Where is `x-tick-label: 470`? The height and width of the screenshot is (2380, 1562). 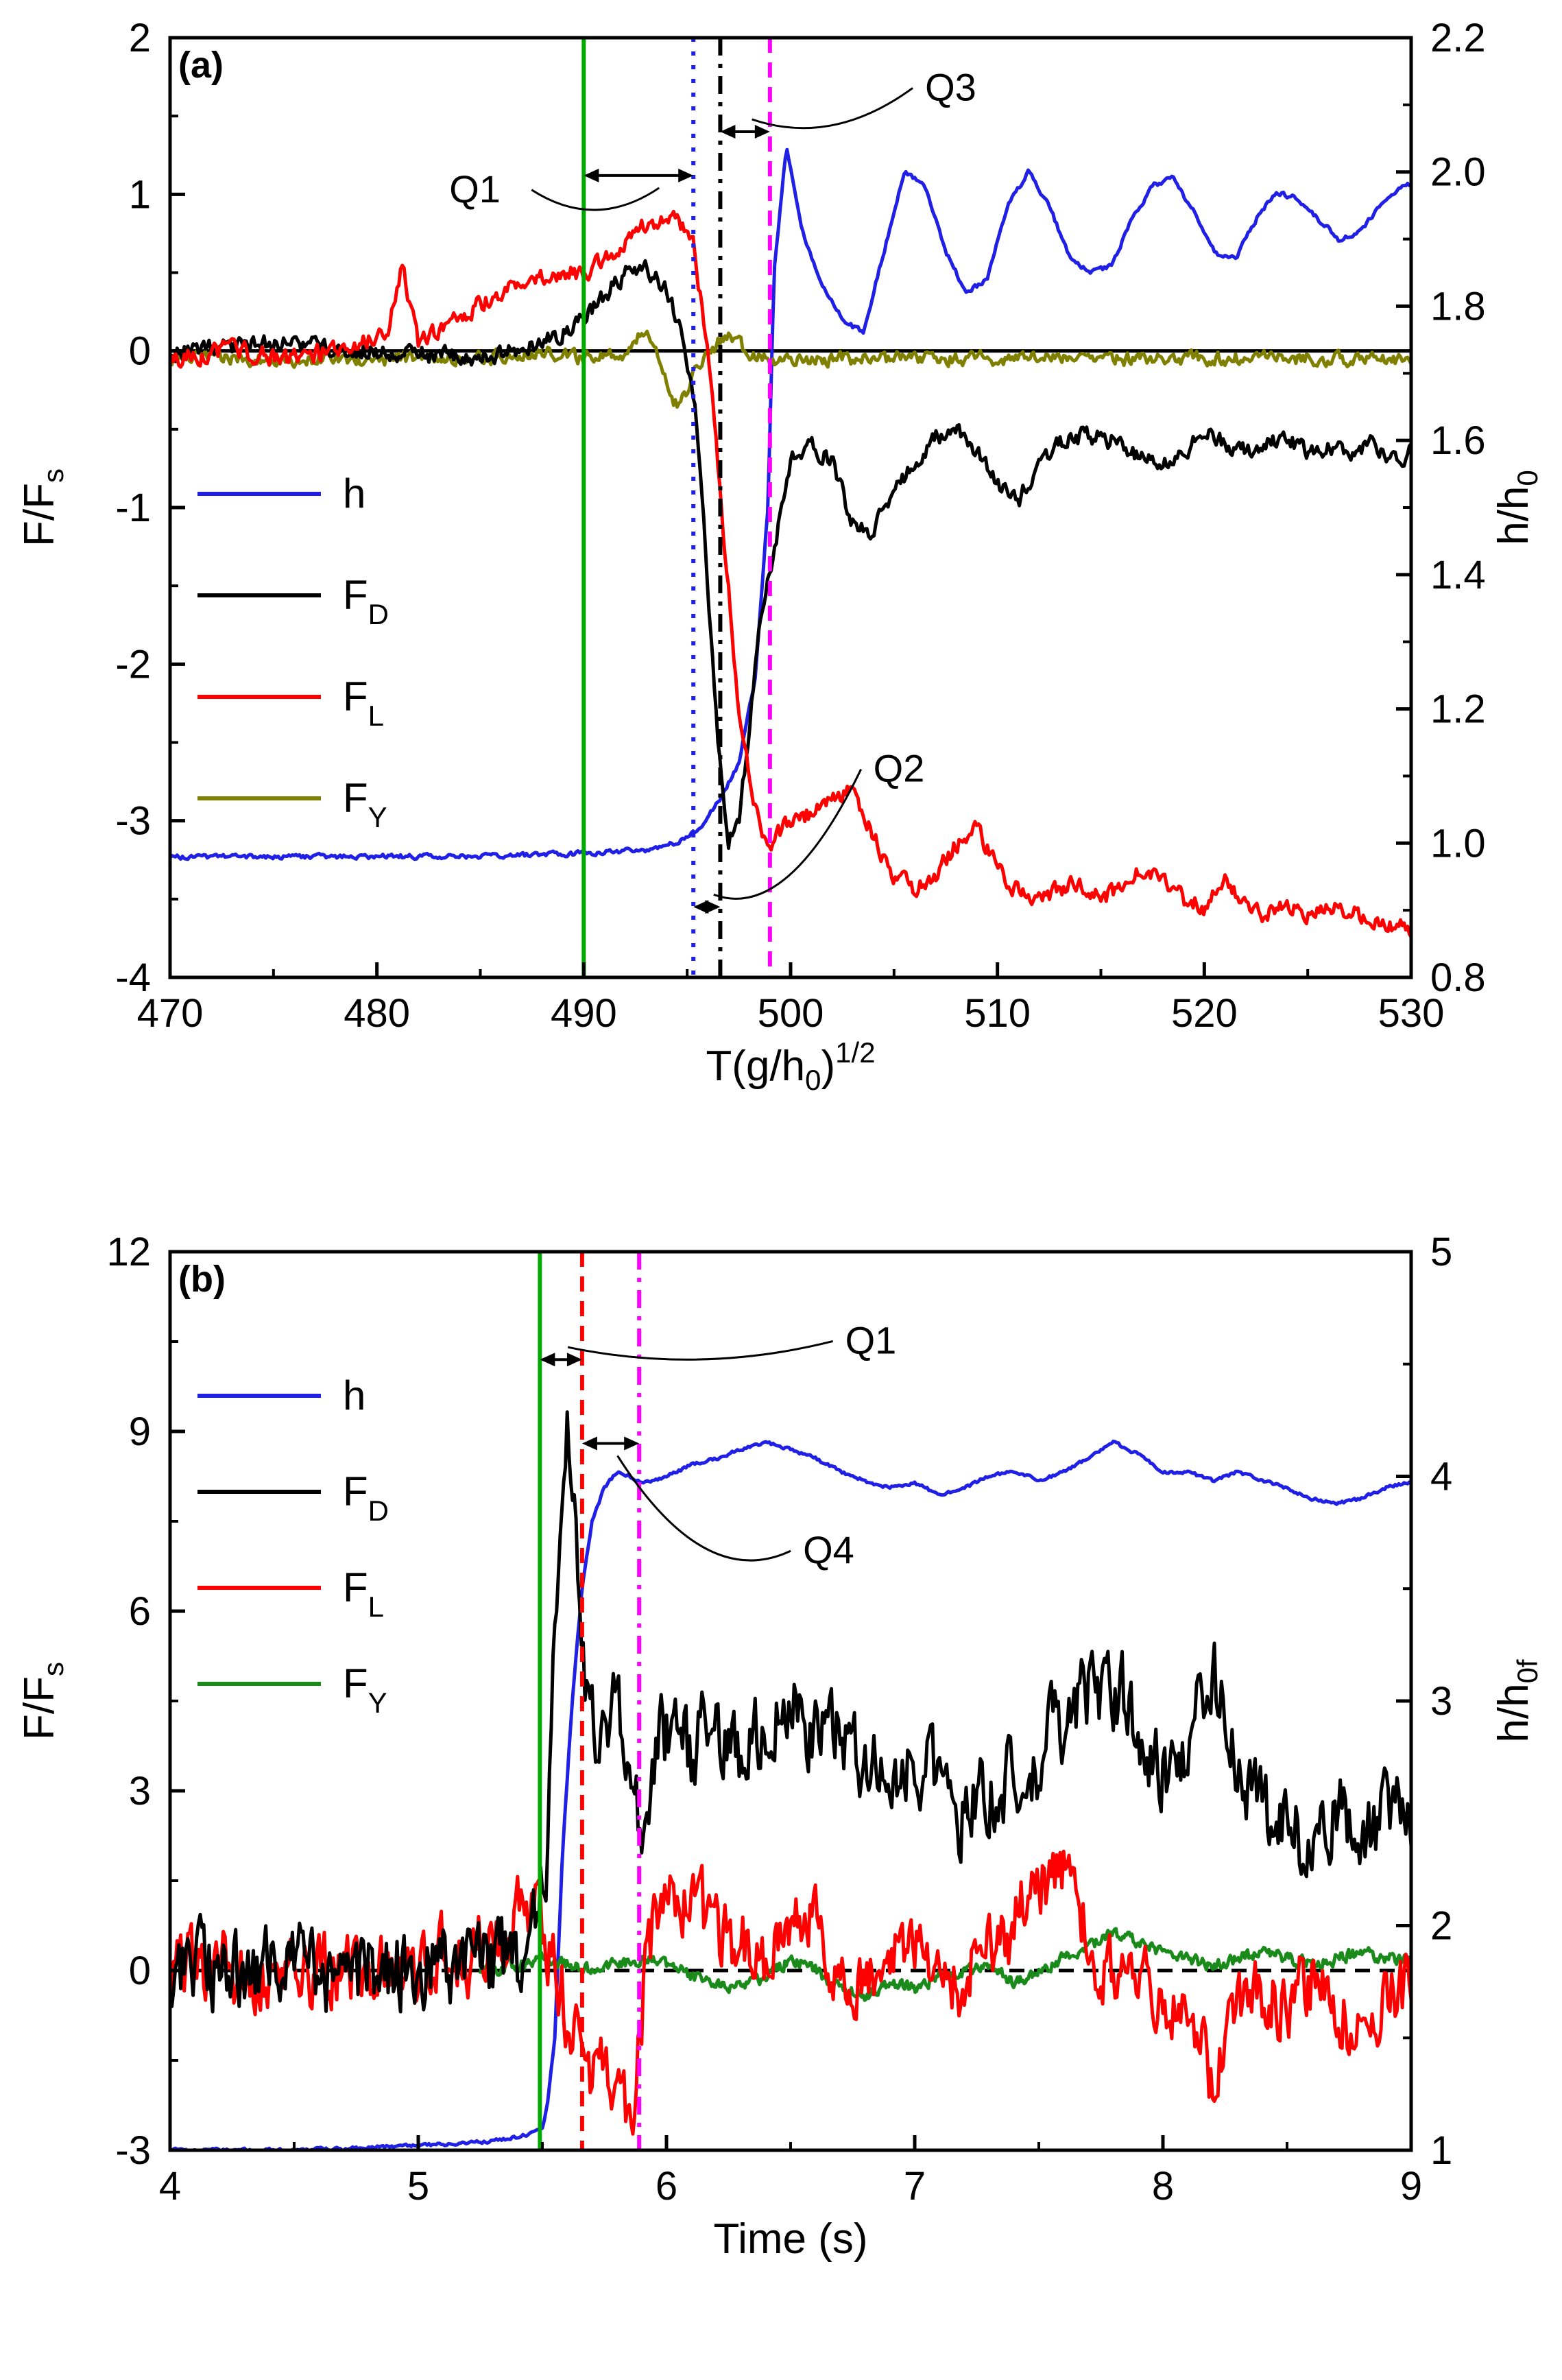 x-tick-label: 470 is located at coordinates (171, 1013).